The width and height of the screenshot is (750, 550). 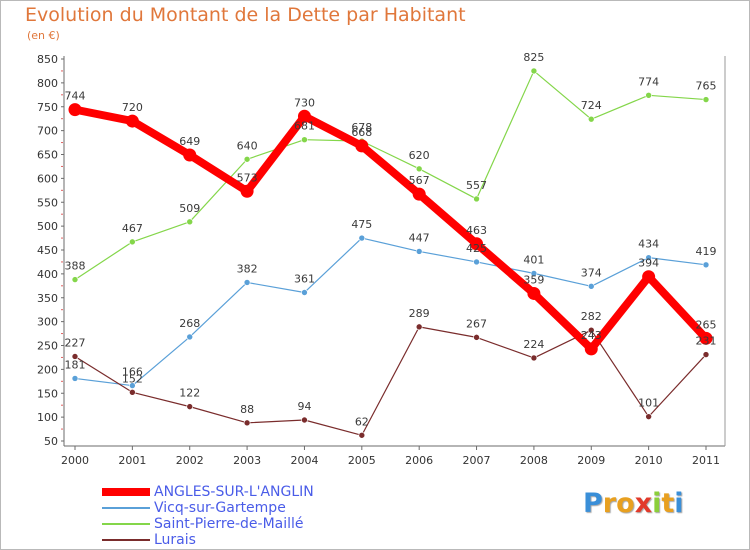 What do you see at coordinates (47, 298) in the screenshot?
I see `y-tick-label: 350` at bounding box center [47, 298].